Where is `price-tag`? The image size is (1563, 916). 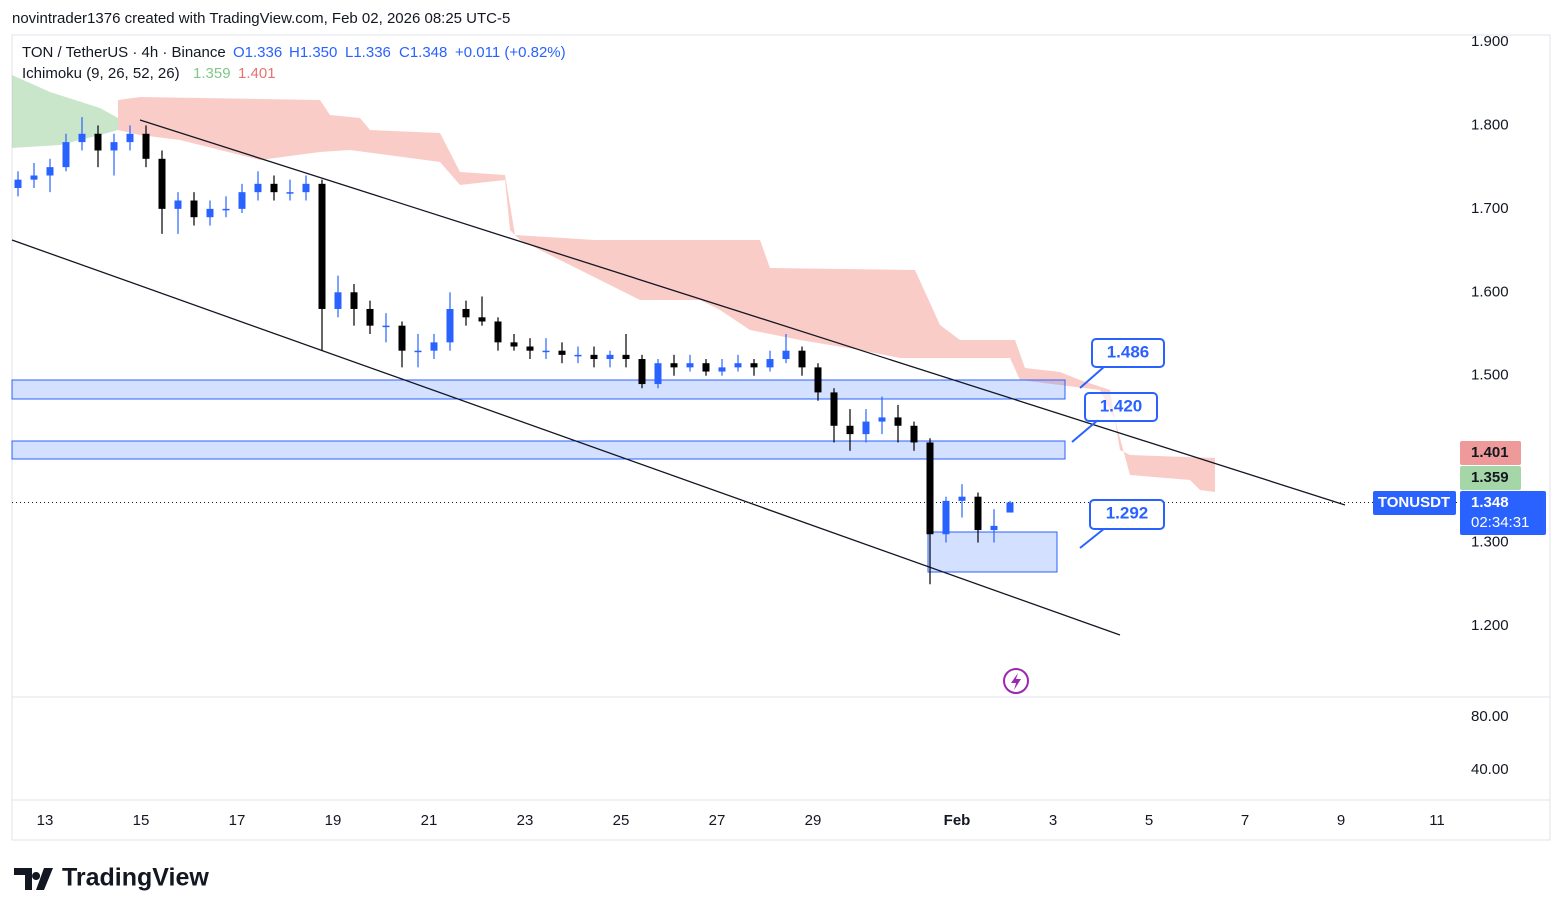 price-tag is located at coordinates (1503, 513).